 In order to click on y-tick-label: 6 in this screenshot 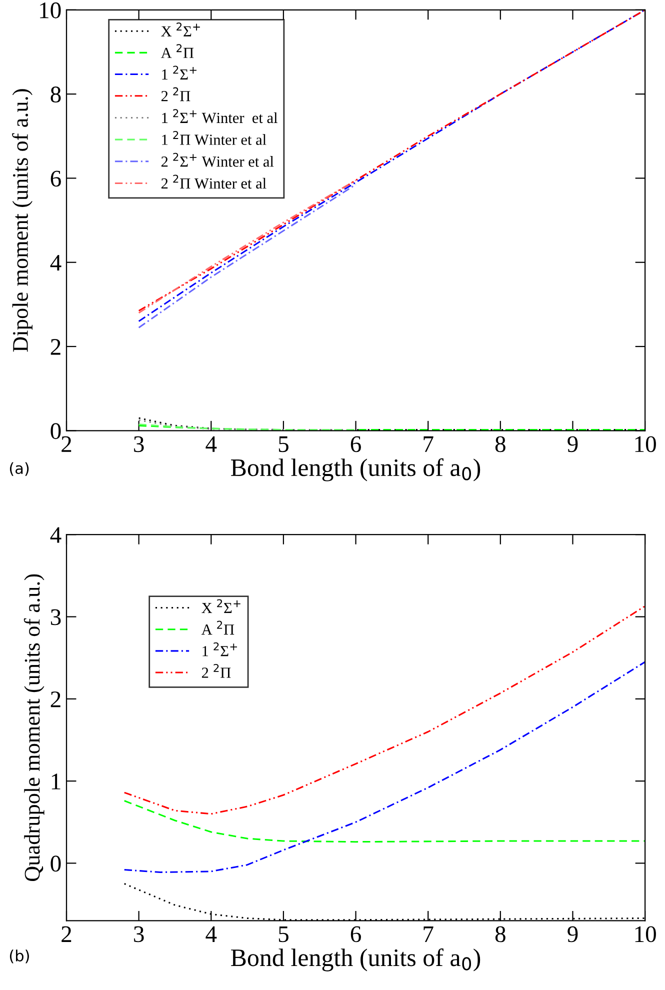, I will do `click(55, 178)`.